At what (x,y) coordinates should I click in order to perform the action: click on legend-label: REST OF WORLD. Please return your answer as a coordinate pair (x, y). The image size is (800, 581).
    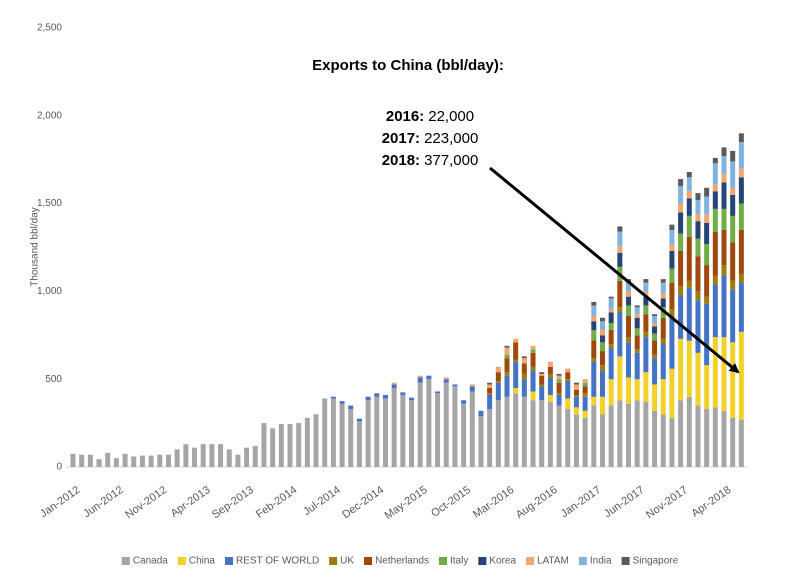
    Looking at the image, I should click on (277, 561).